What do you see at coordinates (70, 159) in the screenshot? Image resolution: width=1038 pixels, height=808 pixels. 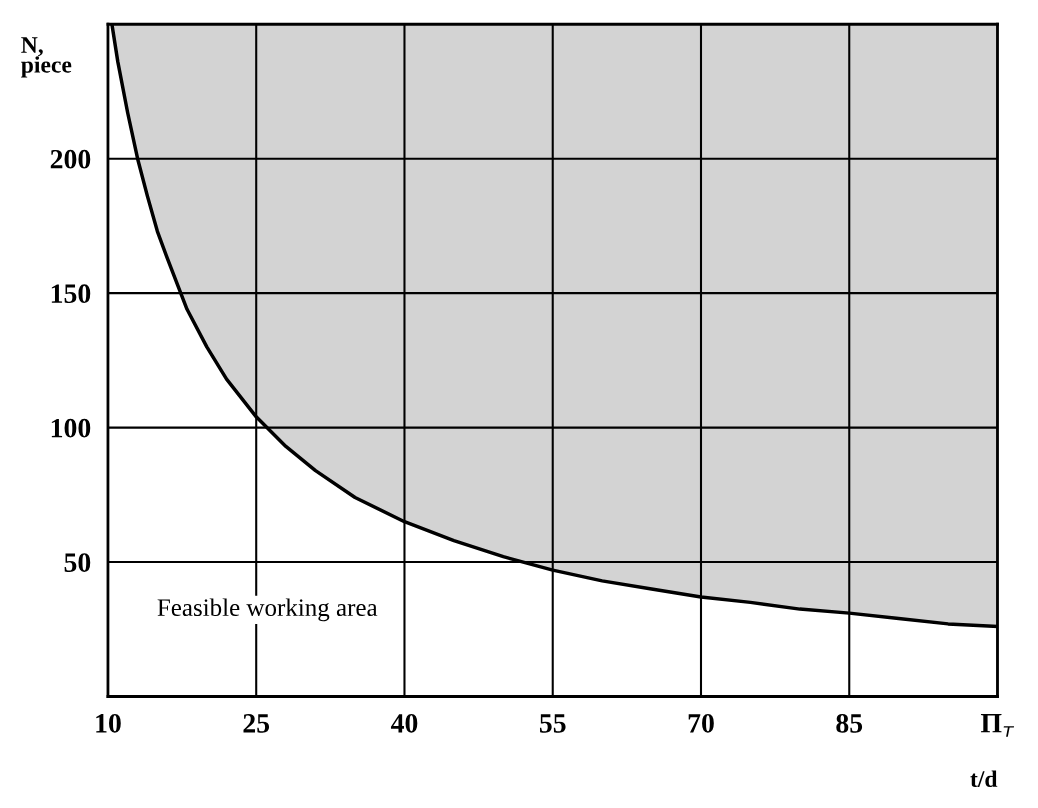 I see `y-tick-label: 200` at bounding box center [70, 159].